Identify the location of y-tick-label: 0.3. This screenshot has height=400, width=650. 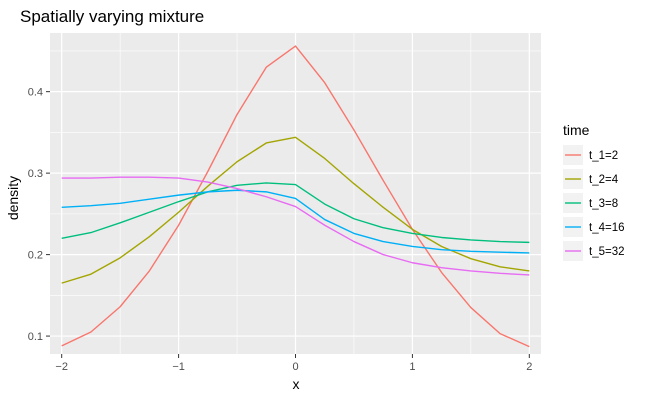
(35, 174).